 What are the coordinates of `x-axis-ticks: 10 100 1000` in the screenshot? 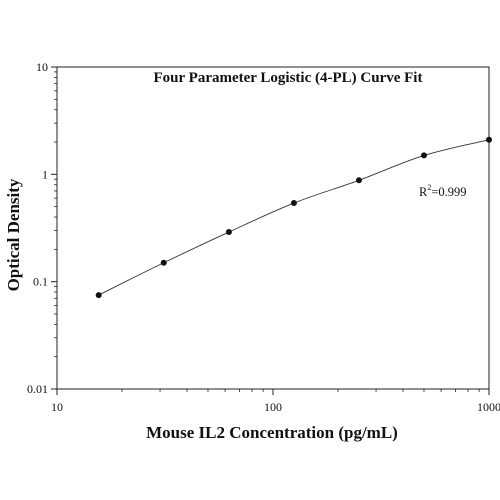 It's located at (275, 401).